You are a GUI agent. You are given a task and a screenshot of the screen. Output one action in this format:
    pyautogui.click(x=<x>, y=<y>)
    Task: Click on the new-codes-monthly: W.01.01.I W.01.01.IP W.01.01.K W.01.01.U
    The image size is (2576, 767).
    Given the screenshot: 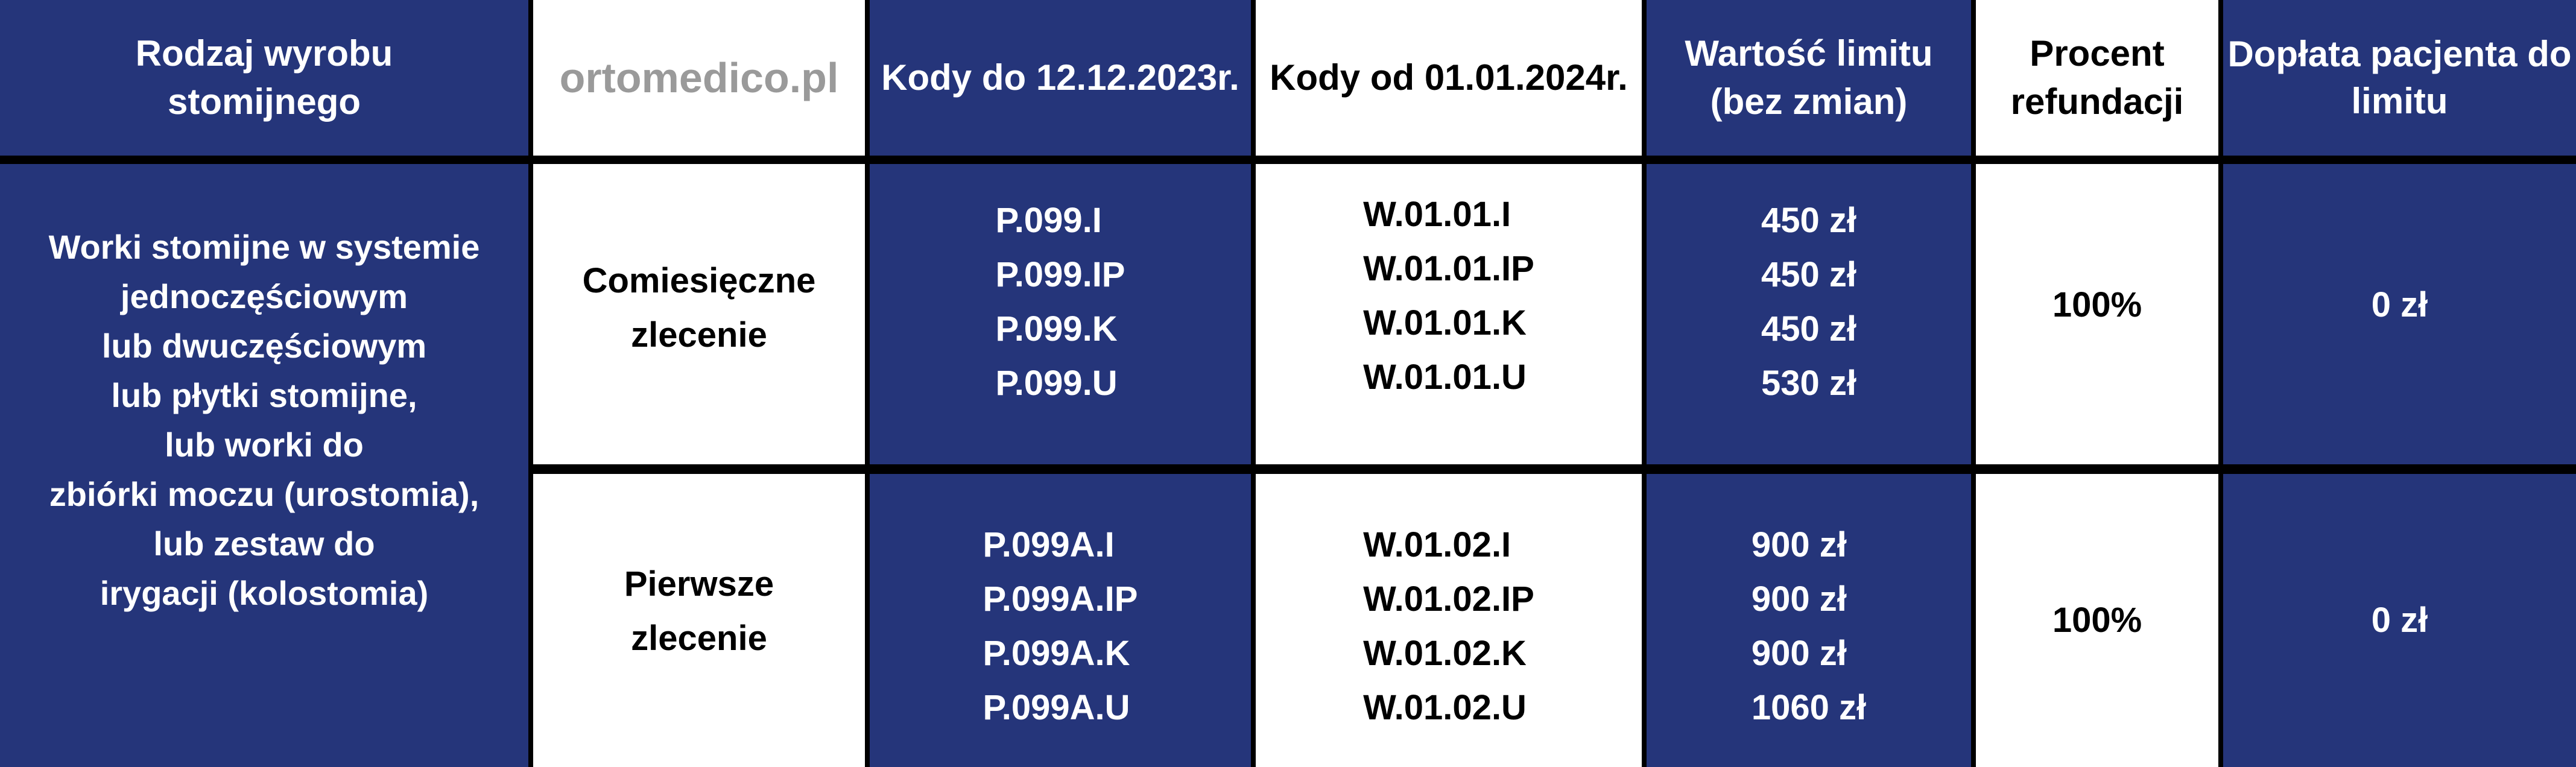 What is the action you would take?
    pyautogui.click(x=1449, y=314)
    